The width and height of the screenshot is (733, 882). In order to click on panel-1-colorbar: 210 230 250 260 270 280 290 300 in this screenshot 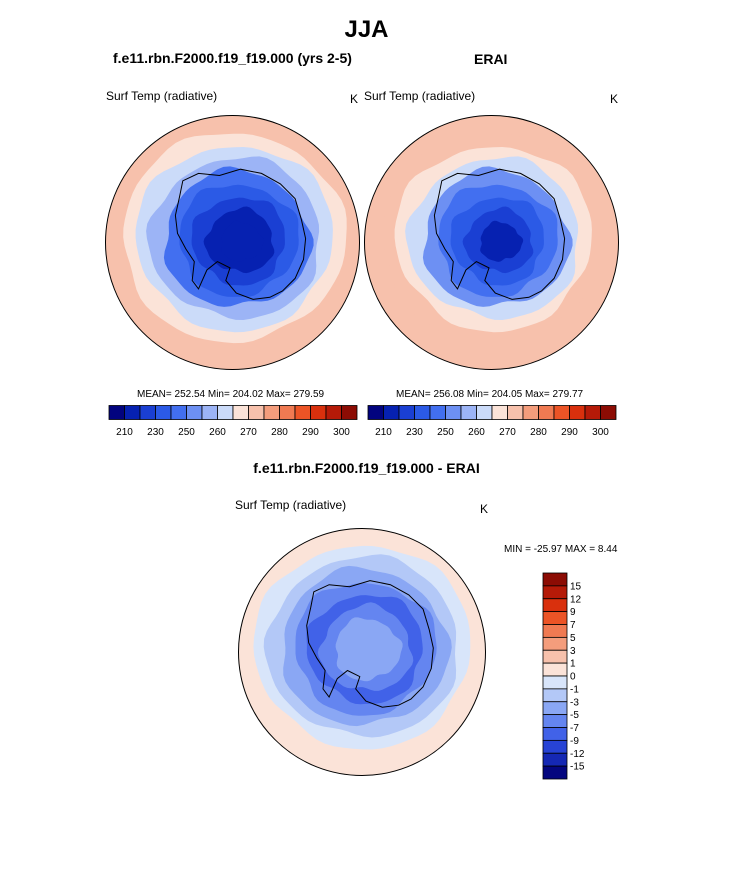, I will do `click(233, 421)`.